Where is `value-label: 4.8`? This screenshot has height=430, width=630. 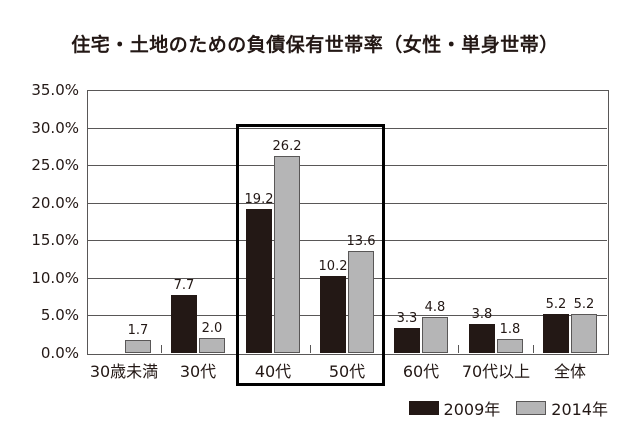
value-label: 4.8 is located at coordinates (435, 307).